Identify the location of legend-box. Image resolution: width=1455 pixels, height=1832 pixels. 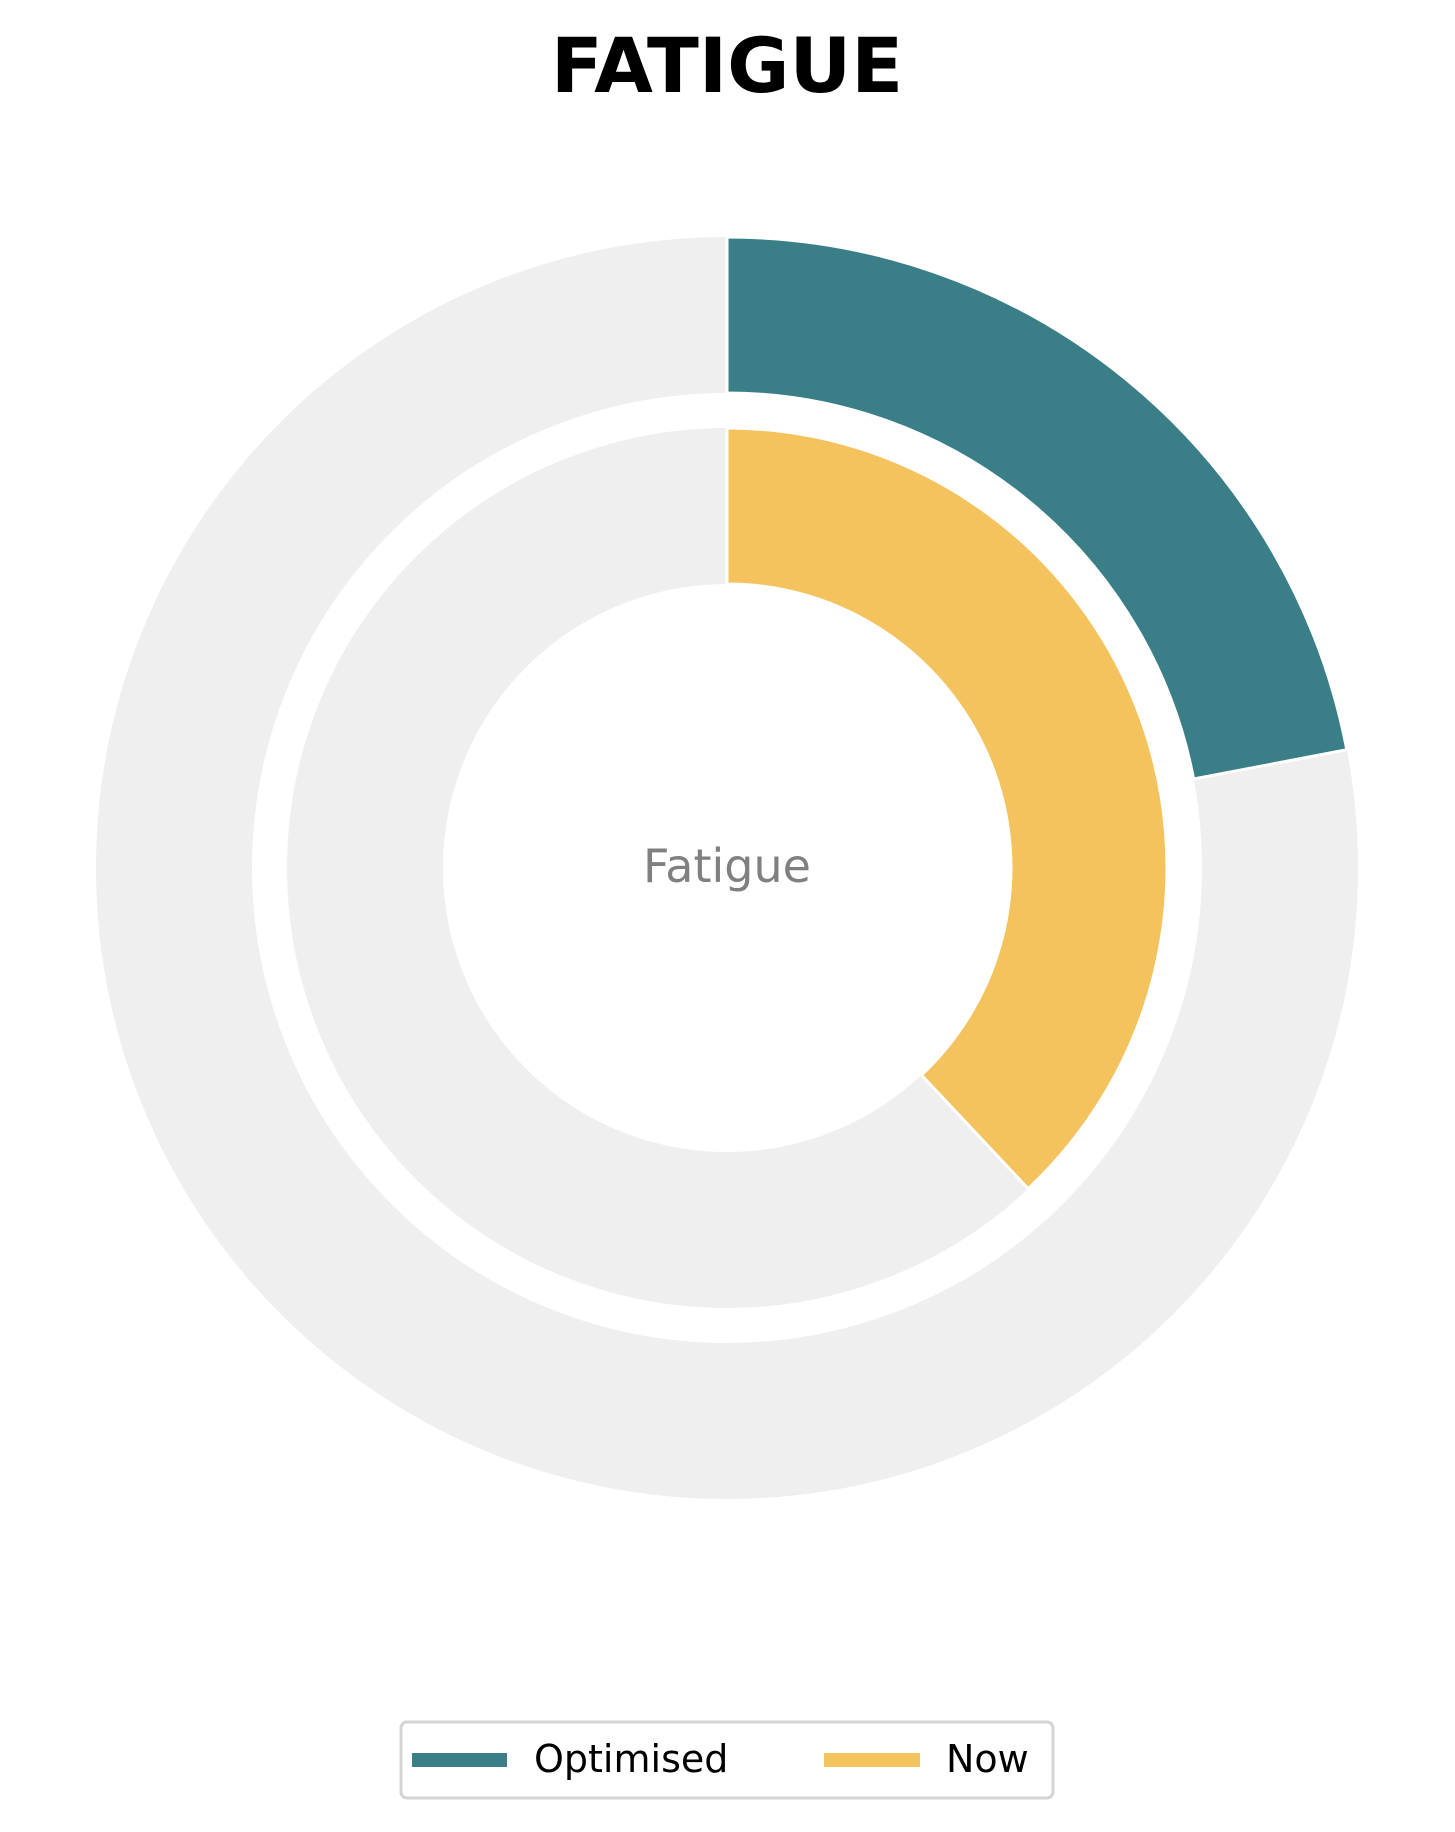
(727, 1760).